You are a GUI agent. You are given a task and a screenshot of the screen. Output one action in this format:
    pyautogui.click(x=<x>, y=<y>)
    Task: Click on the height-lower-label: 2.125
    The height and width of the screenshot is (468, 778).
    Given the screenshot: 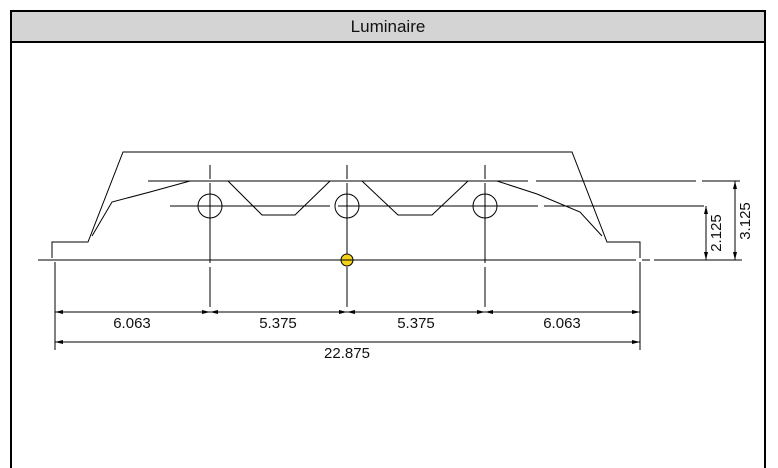 What is the action you would take?
    pyautogui.click(x=716, y=233)
    